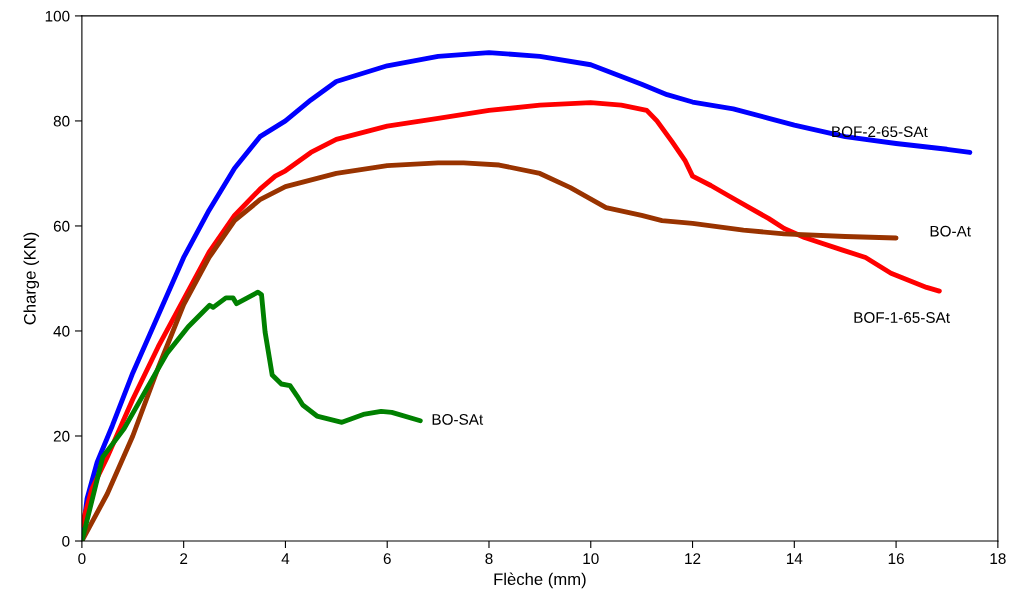 This screenshot has width=1011, height=612. What do you see at coordinates (794, 558) in the screenshot?
I see `x-tick-label: 14` at bounding box center [794, 558].